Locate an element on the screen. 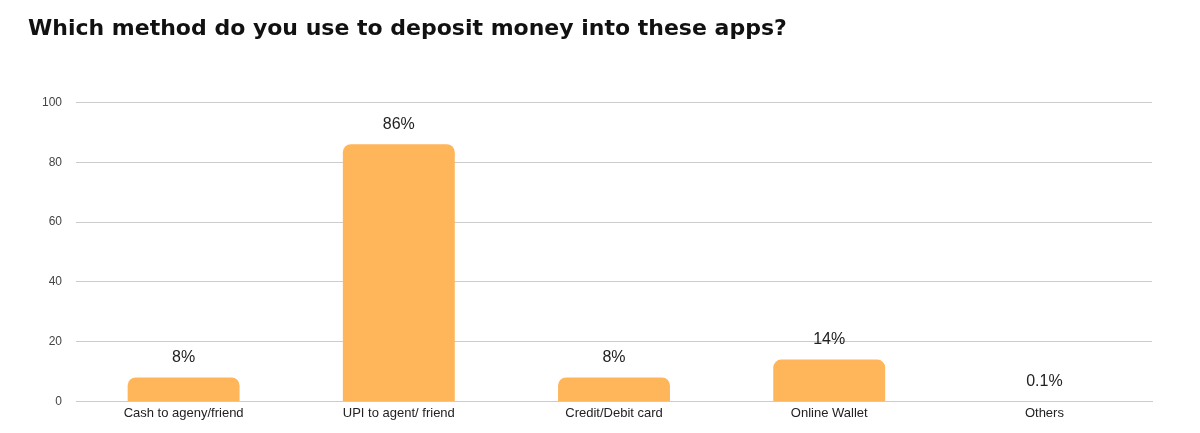 This screenshot has height=433, width=1200. y-tick-label: 0 is located at coordinates (59, 400).